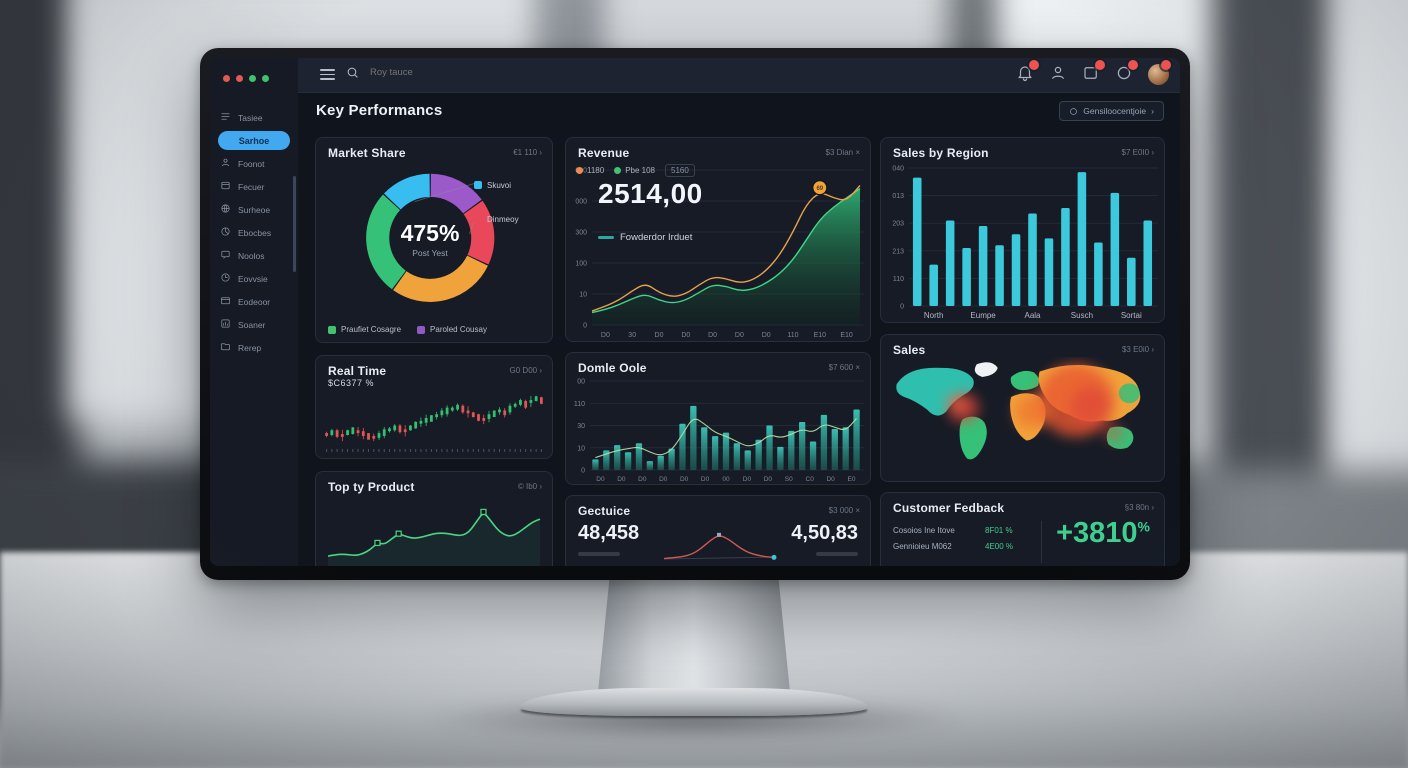 The image size is (1408, 768). Describe the element at coordinates (650, 193) in the screenshot. I see `revenue-big-value: 2514,00` at that location.